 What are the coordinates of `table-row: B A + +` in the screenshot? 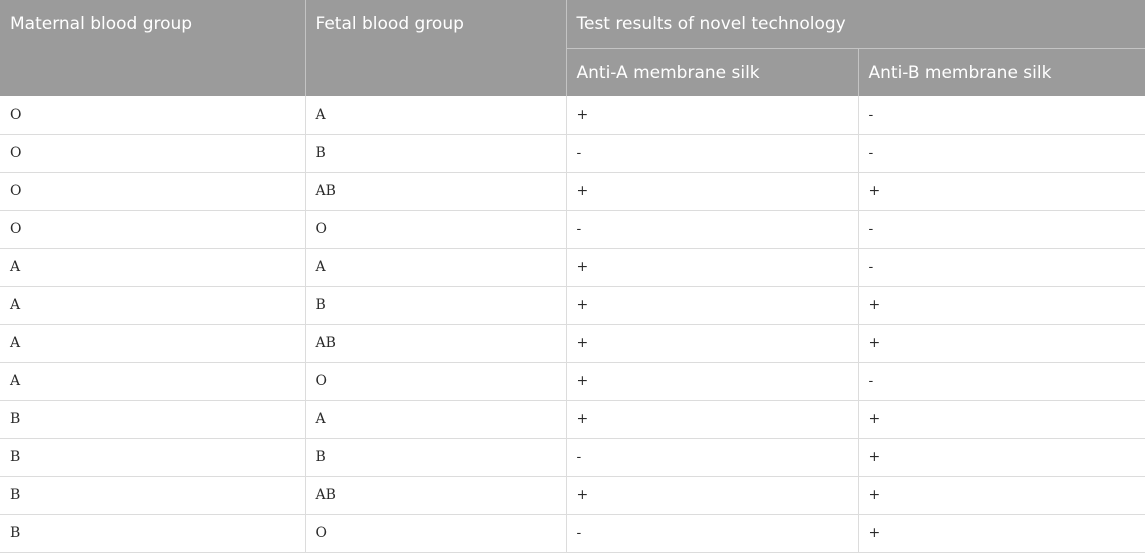 It's located at (572, 419).